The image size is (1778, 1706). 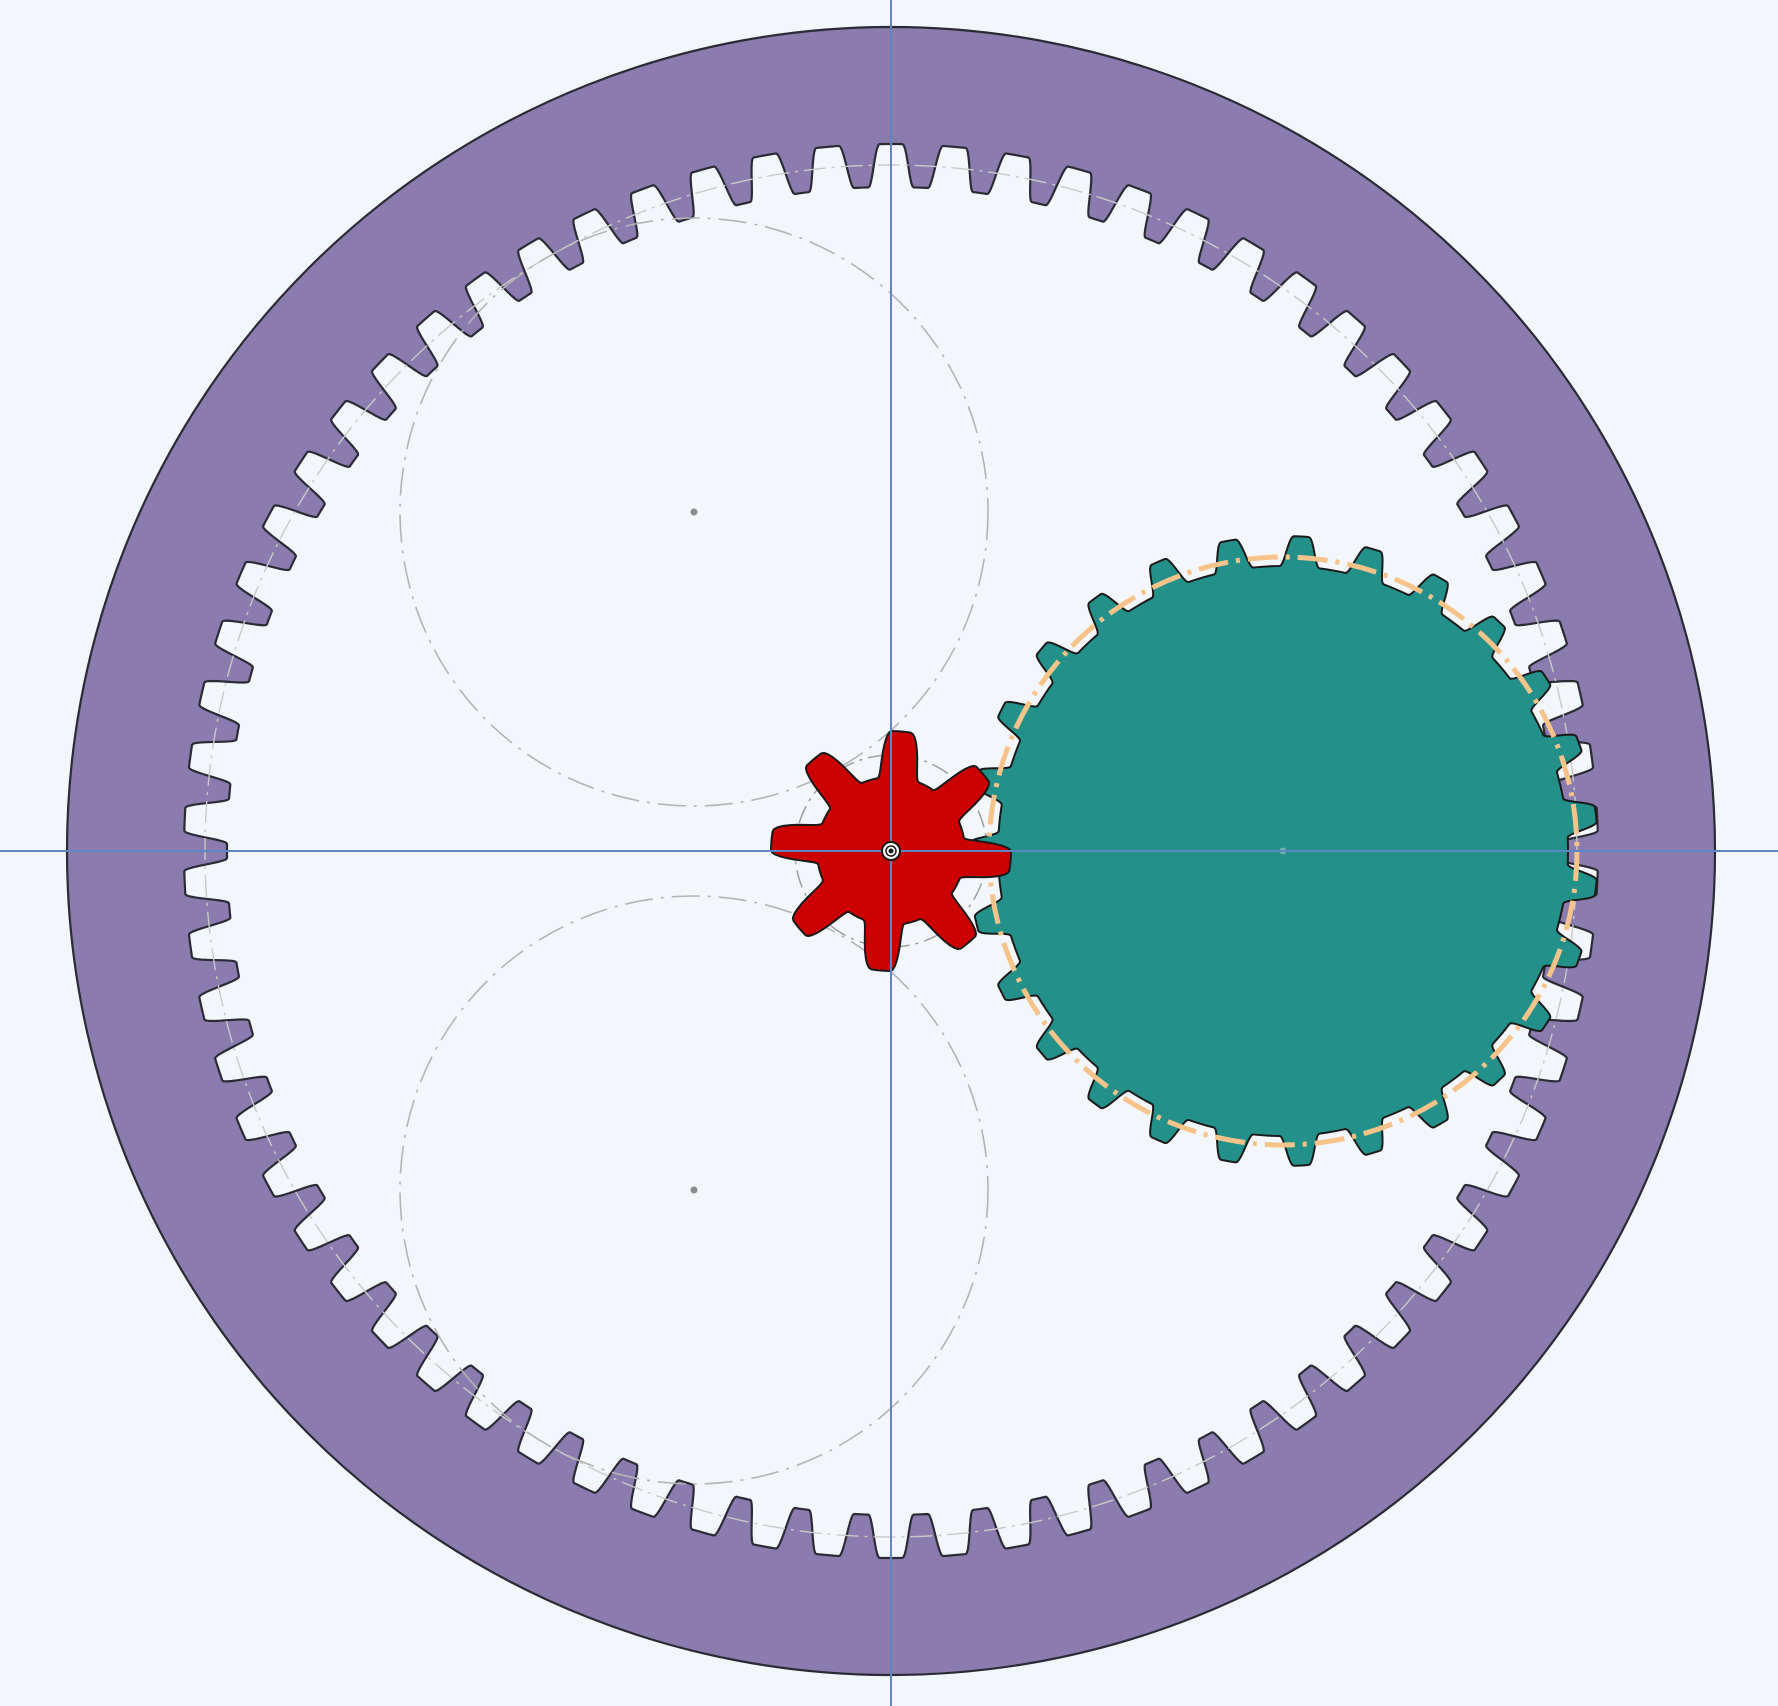 I want to click on planet-placeholder-bottom-center, so click(x=694, y=1190).